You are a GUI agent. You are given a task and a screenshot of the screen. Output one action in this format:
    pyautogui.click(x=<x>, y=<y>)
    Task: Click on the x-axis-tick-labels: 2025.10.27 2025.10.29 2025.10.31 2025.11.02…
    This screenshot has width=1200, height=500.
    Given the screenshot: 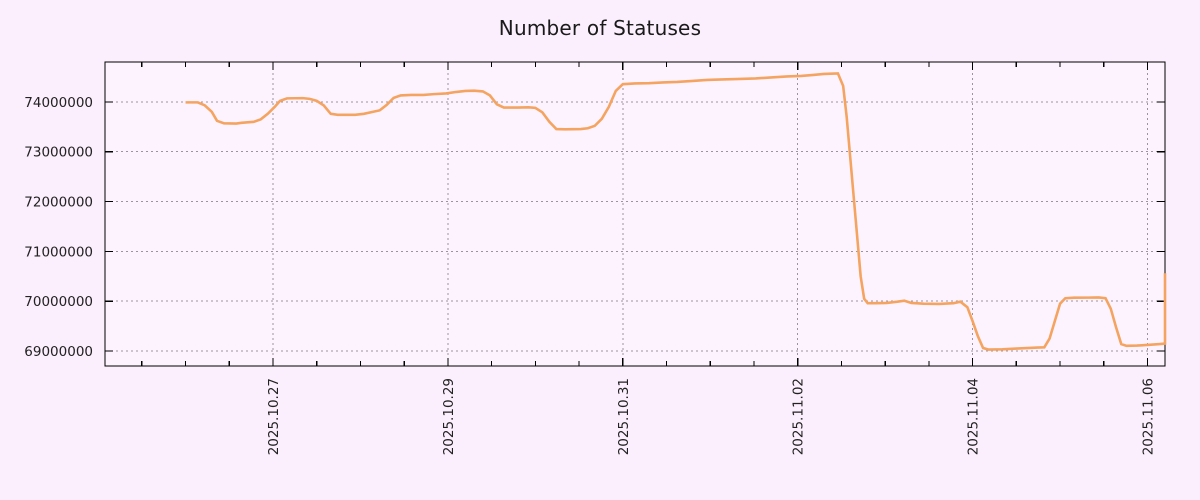 What is the action you would take?
    pyautogui.click(x=711, y=416)
    